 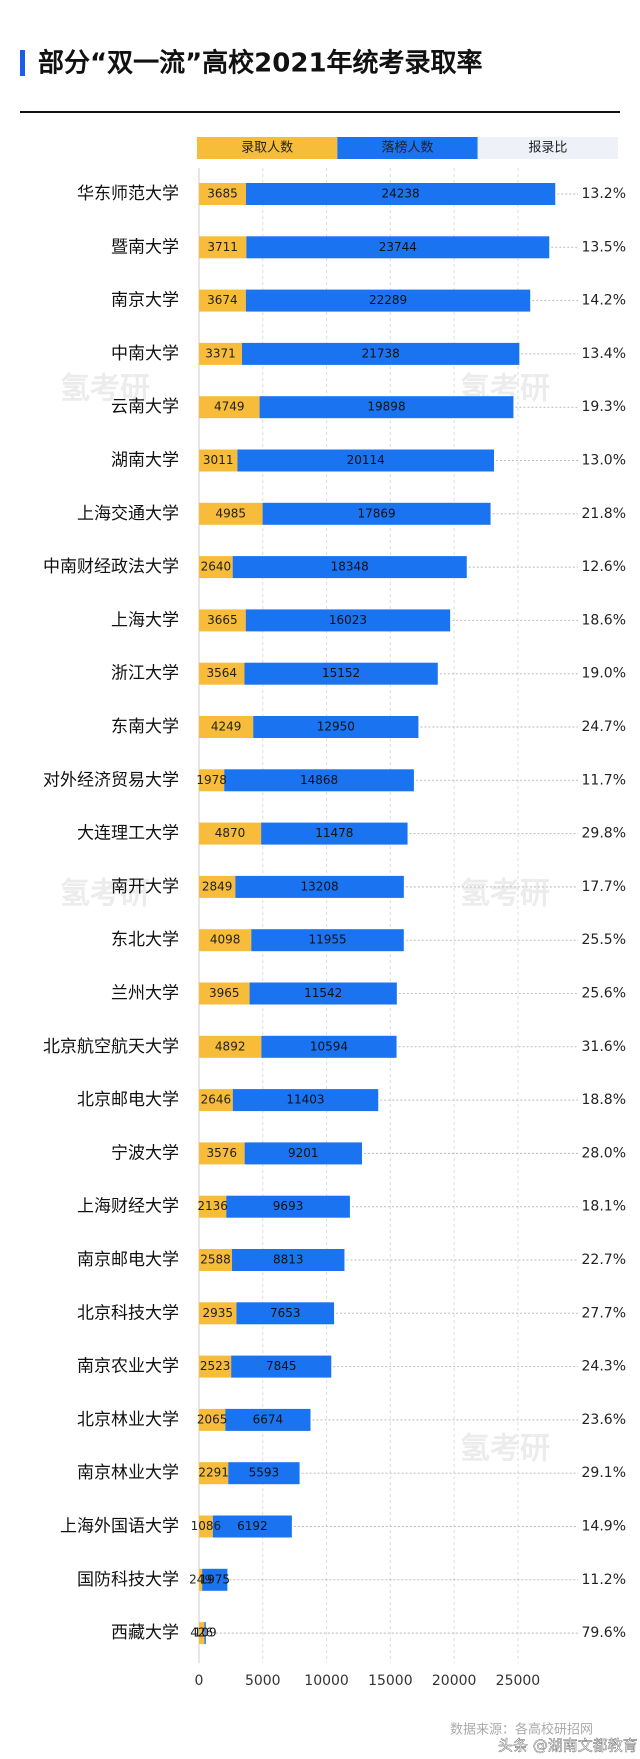 I want to click on value-label: 23744, so click(x=398, y=247).